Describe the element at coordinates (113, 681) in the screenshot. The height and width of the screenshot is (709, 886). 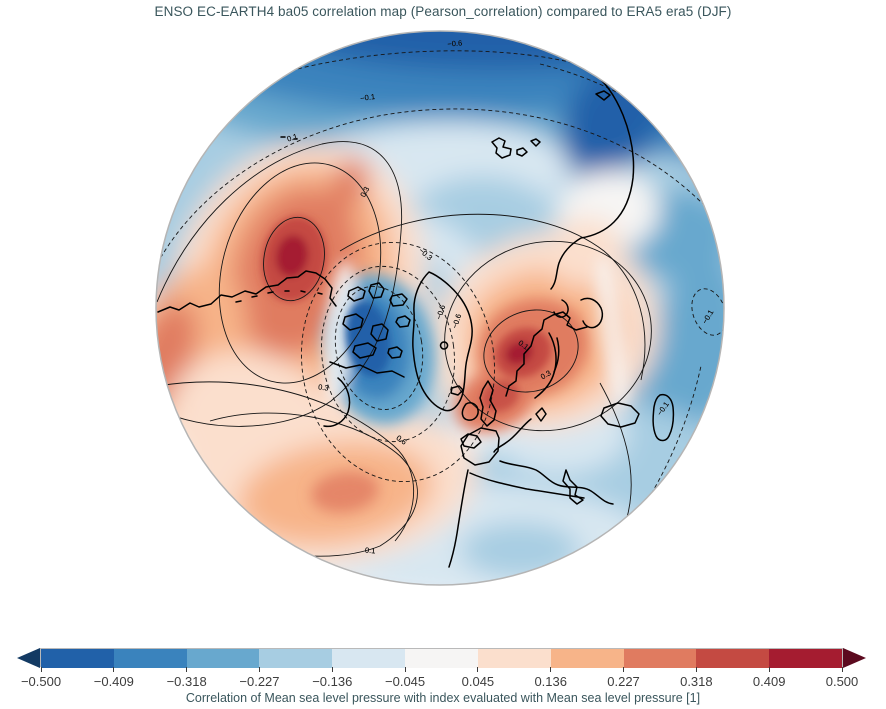
I see `colorbar-tick-label: −0.409` at that location.